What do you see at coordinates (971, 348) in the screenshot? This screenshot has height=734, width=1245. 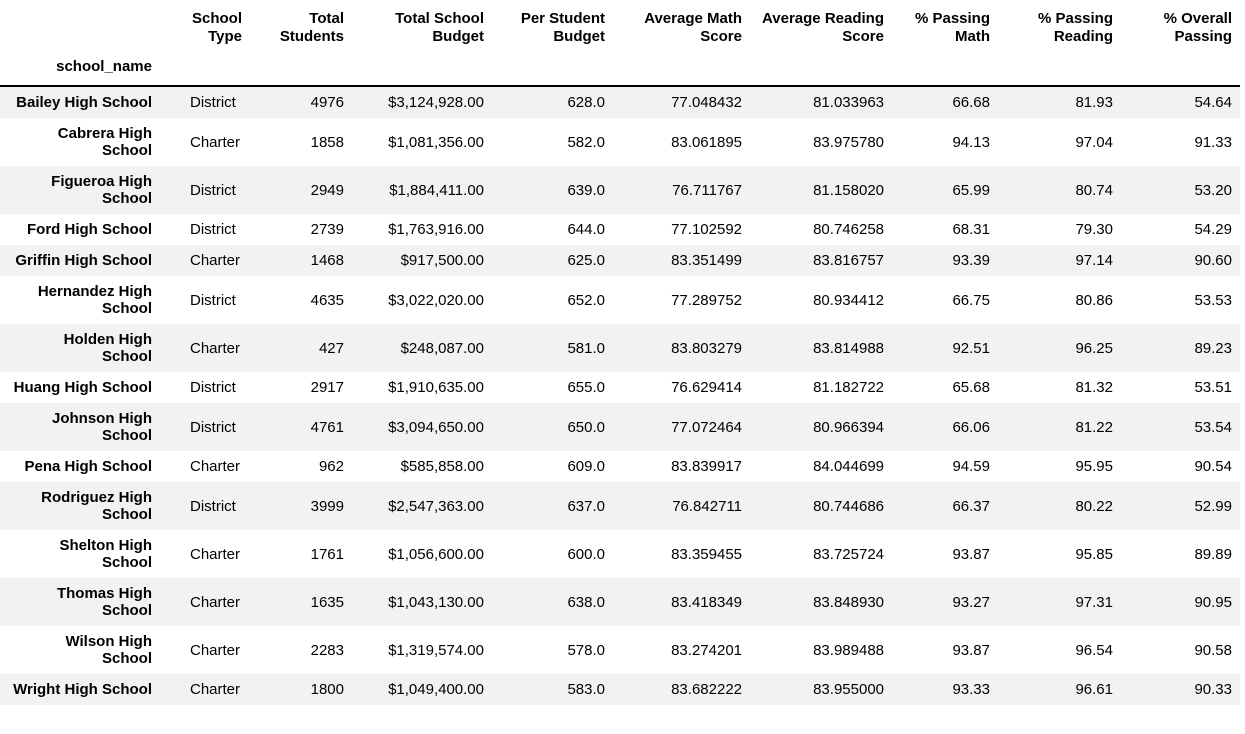 I see `cell-pct-passing-math: 92.51` at bounding box center [971, 348].